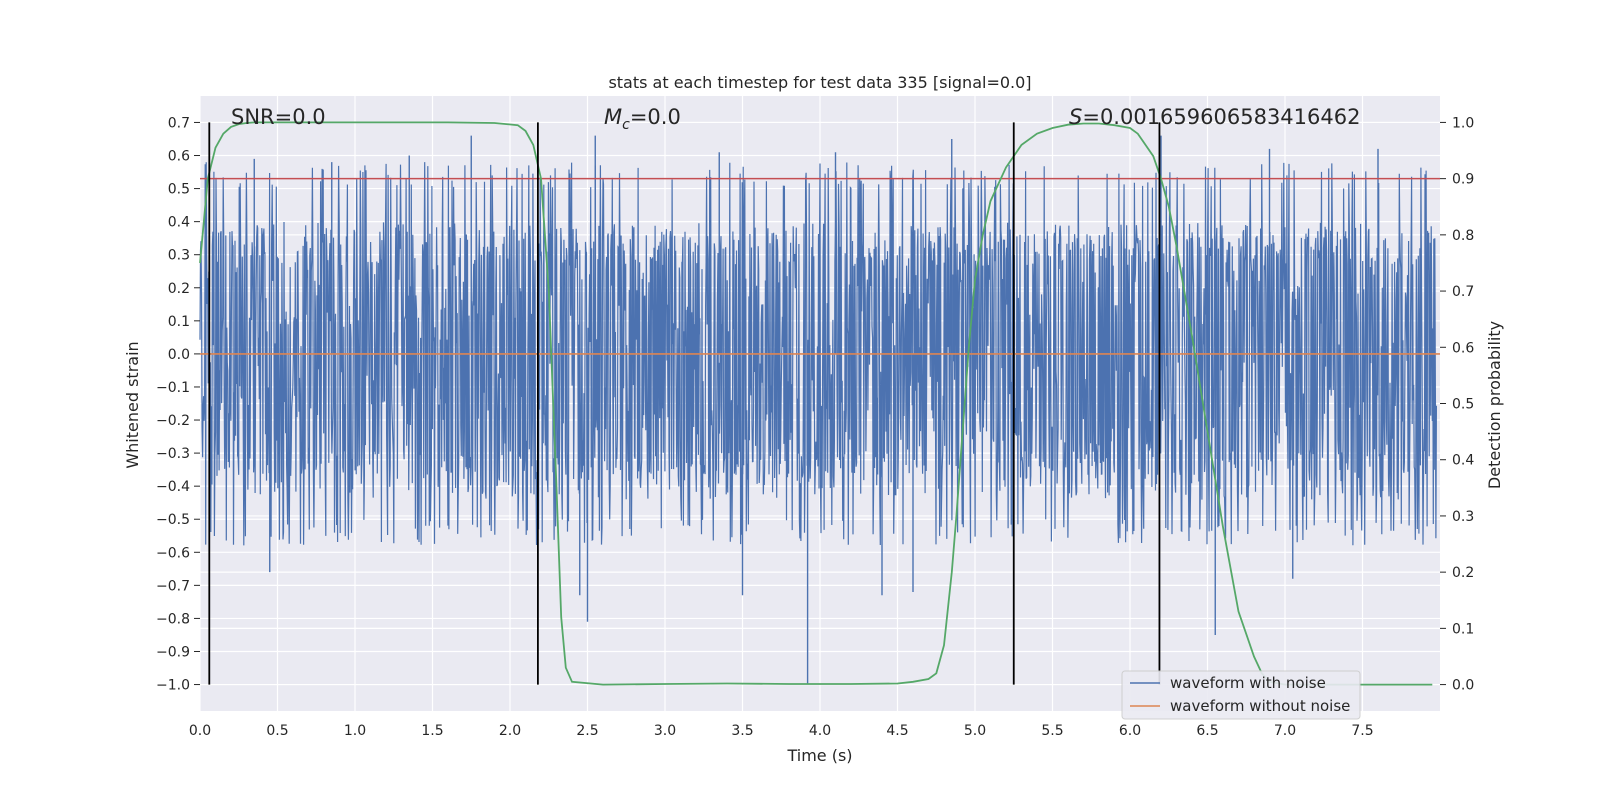 Image resolution: width=1600 pixels, height=800 pixels. What do you see at coordinates (897, 731) in the screenshot?
I see `x-tick-label: 4.5` at bounding box center [897, 731].